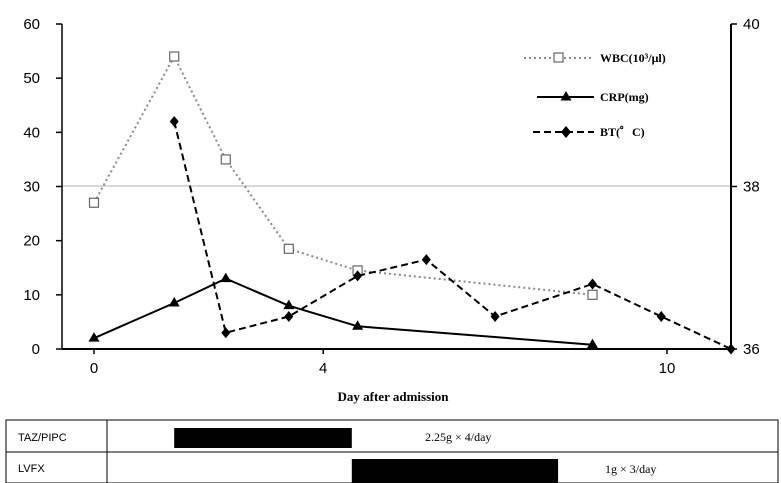  I want to click on x-axis-ticks: 0 4 10, so click(383, 363).